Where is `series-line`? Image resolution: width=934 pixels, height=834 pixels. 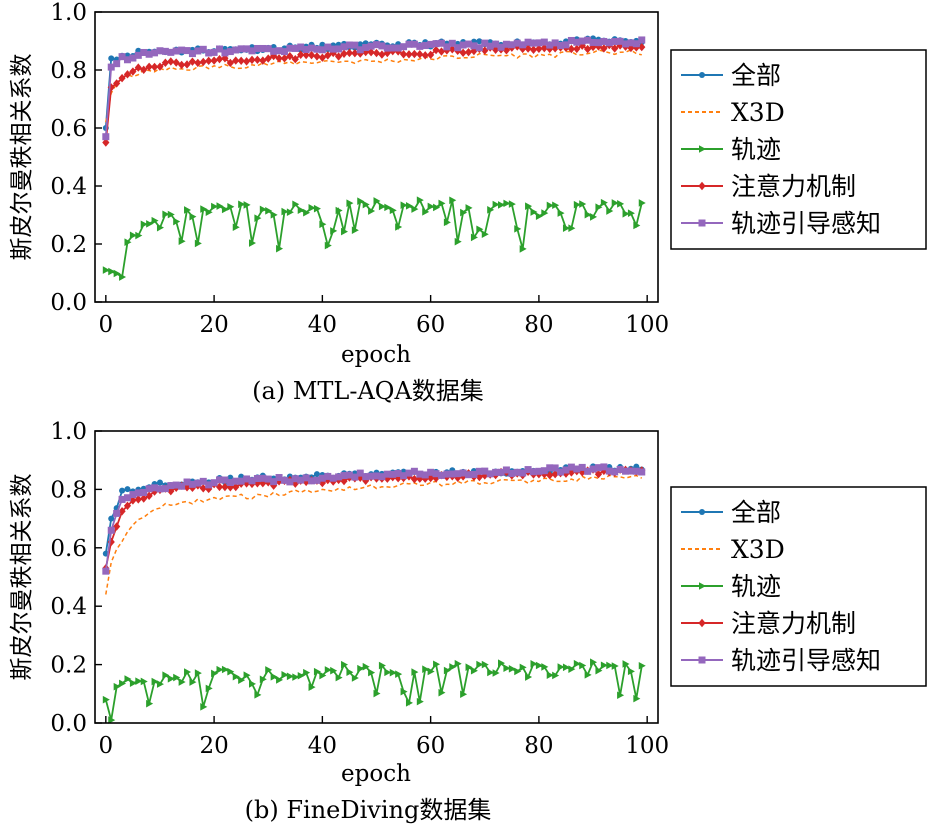
series-line is located at coordinates (373, 88).